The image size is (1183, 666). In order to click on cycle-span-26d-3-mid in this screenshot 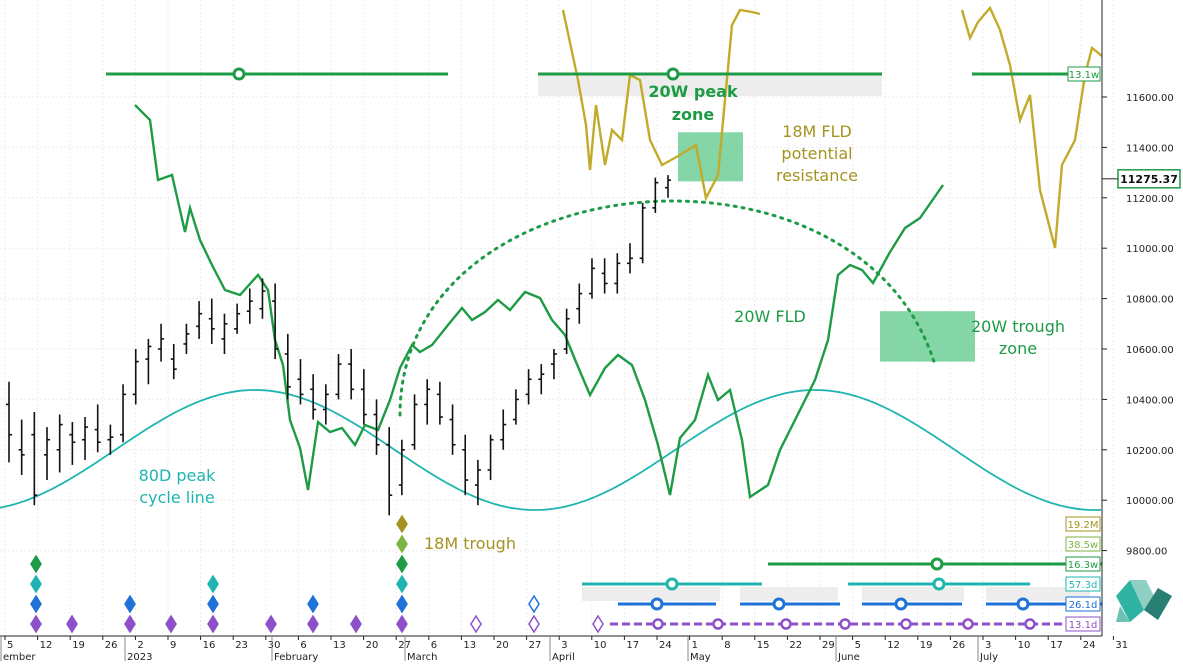, I will do `click(901, 604)`.